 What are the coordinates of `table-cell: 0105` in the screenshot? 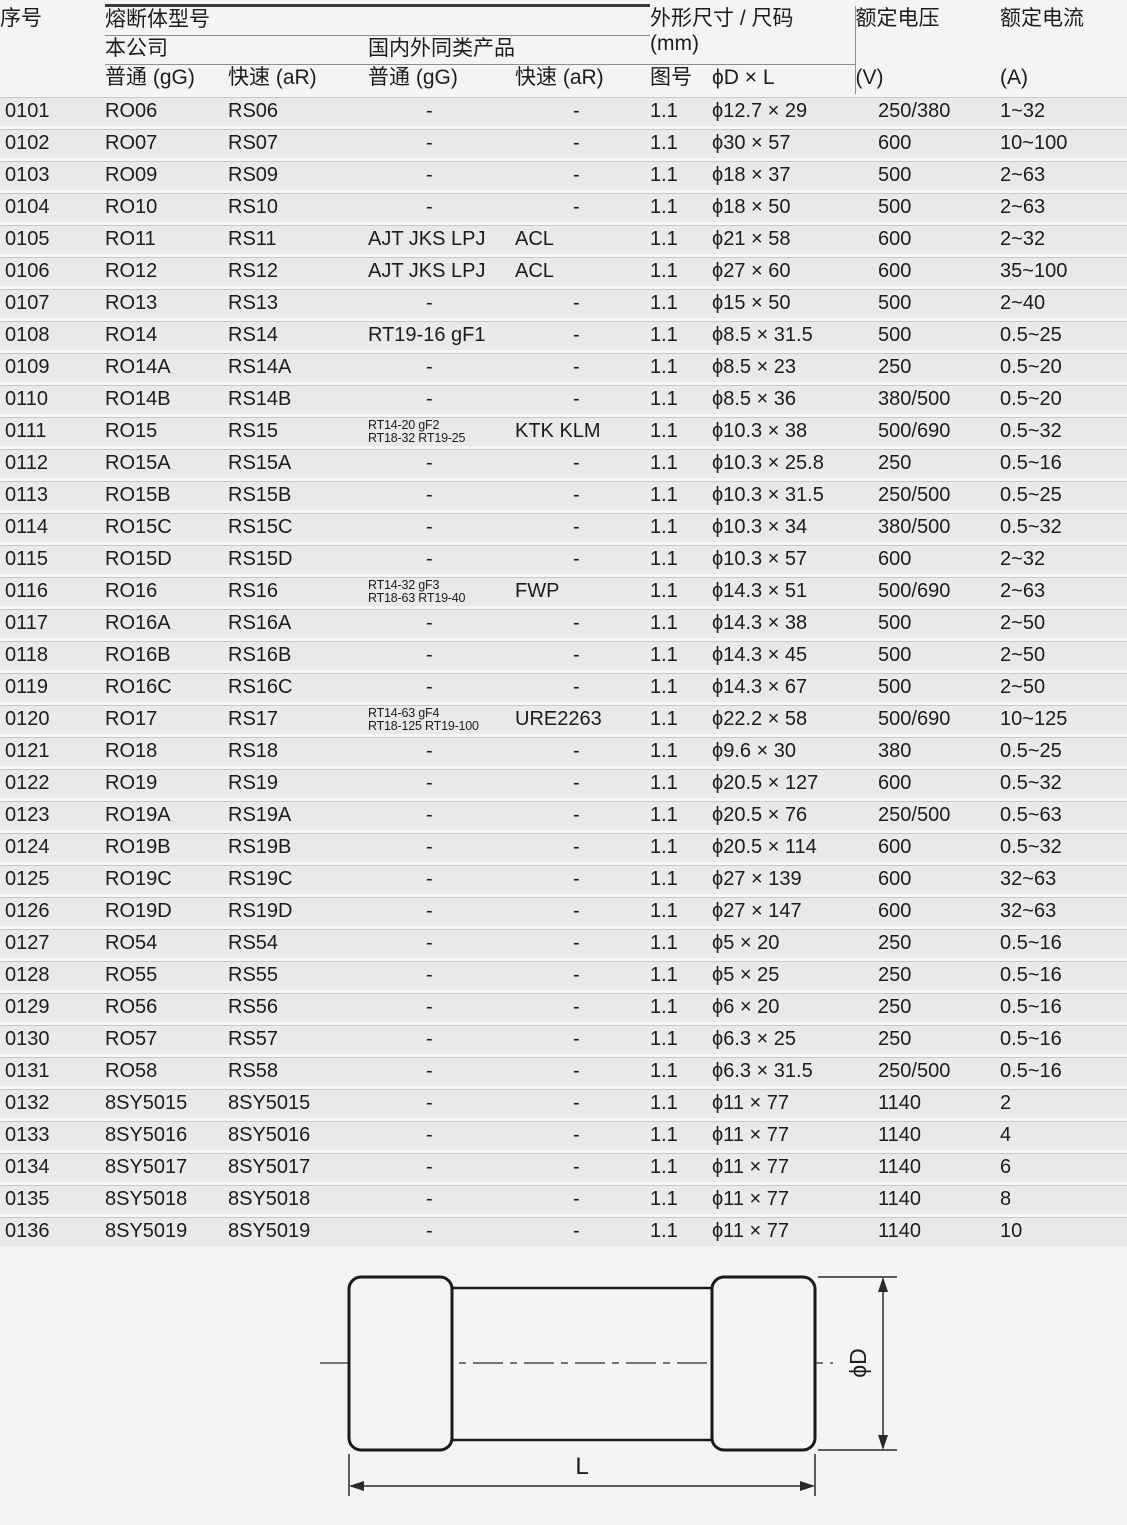 It's located at (52, 239).